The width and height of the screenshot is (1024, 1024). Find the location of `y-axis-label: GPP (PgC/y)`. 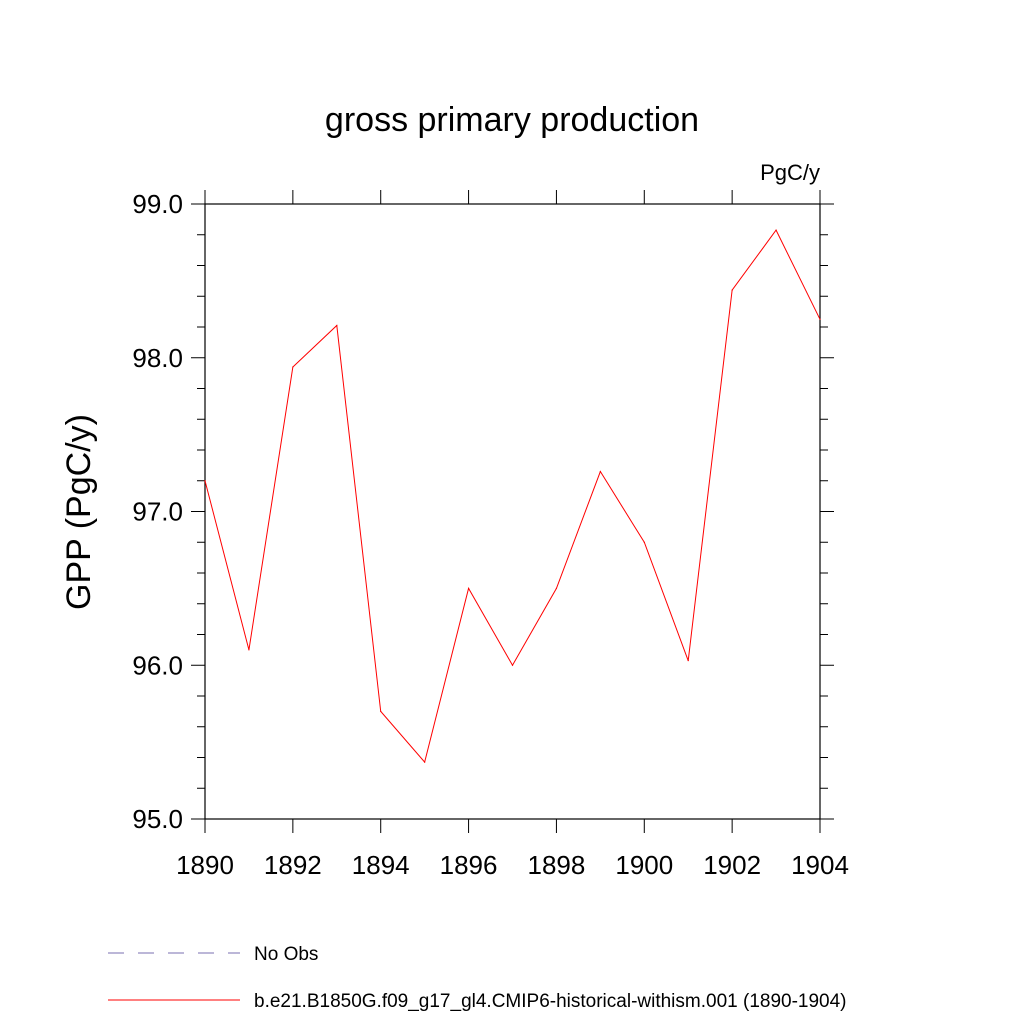

y-axis-label: GPP (PgC/y) is located at coordinates (79, 512).